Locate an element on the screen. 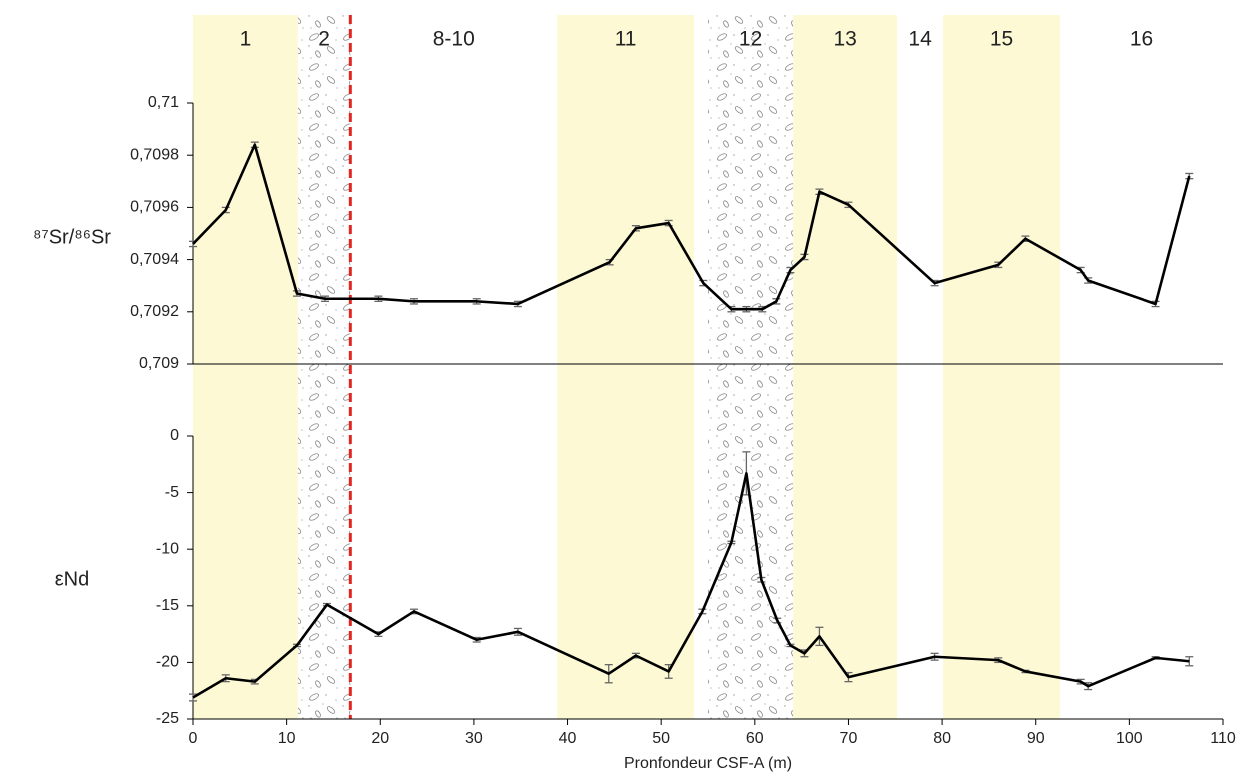  x-tick-label: 0 is located at coordinates (193, 738).